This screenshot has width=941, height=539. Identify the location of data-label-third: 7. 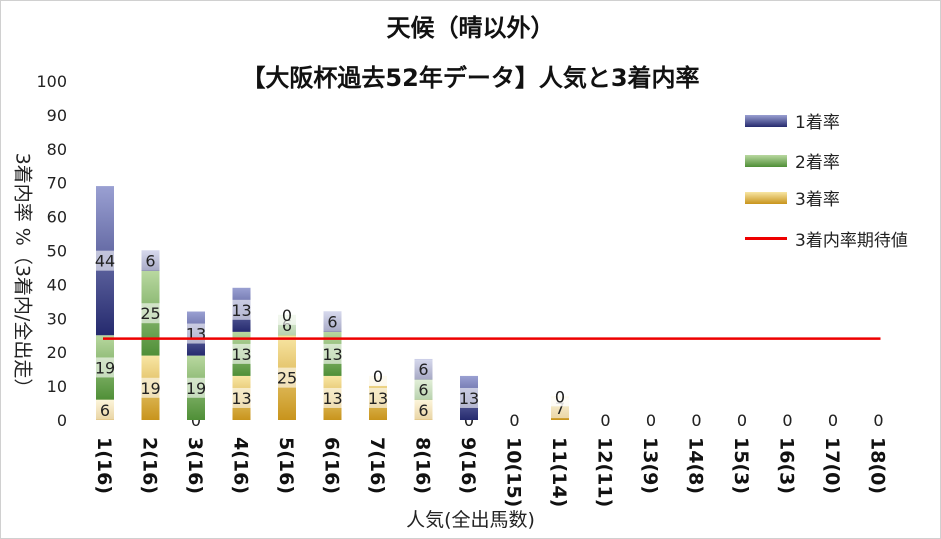
(560, 408).